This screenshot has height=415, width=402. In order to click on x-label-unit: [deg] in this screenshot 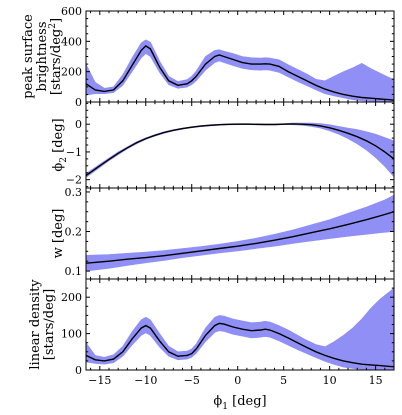, I will do `click(247, 401)`.